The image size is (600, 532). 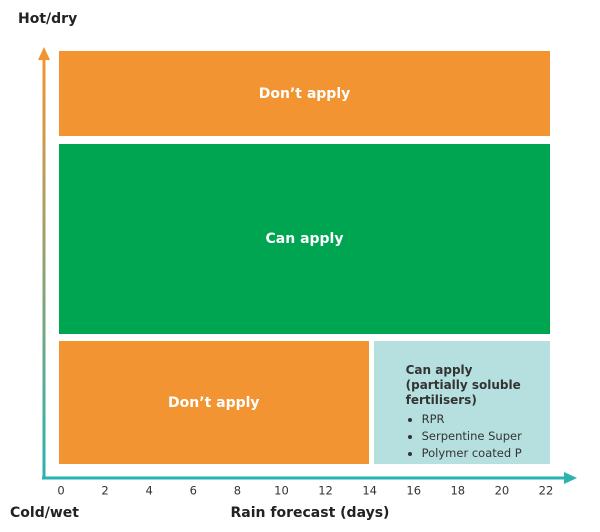 What do you see at coordinates (369, 491) in the screenshot?
I see `x-tick-label: 14` at bounding box center [369, 491].